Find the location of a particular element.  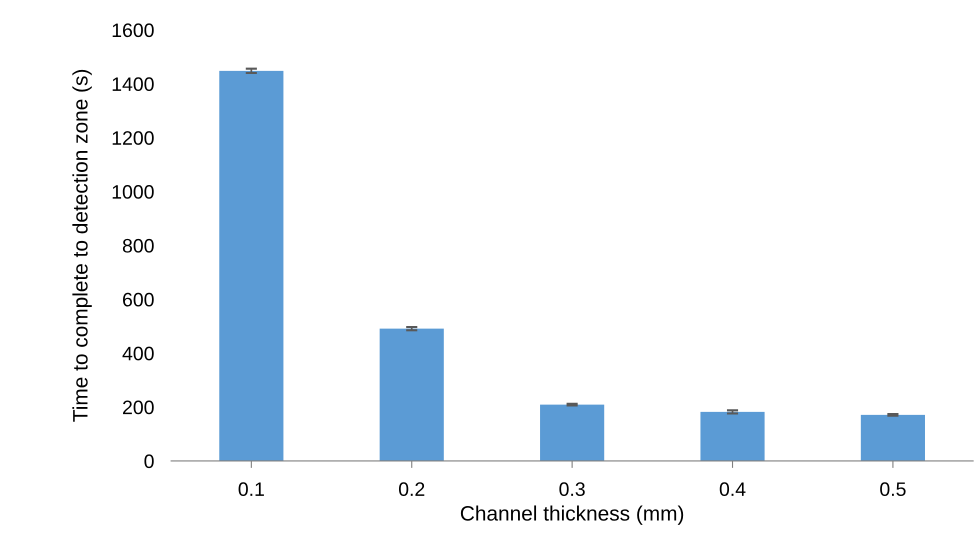

y-tick-label: 1600 is located at coordinates (133, 30).